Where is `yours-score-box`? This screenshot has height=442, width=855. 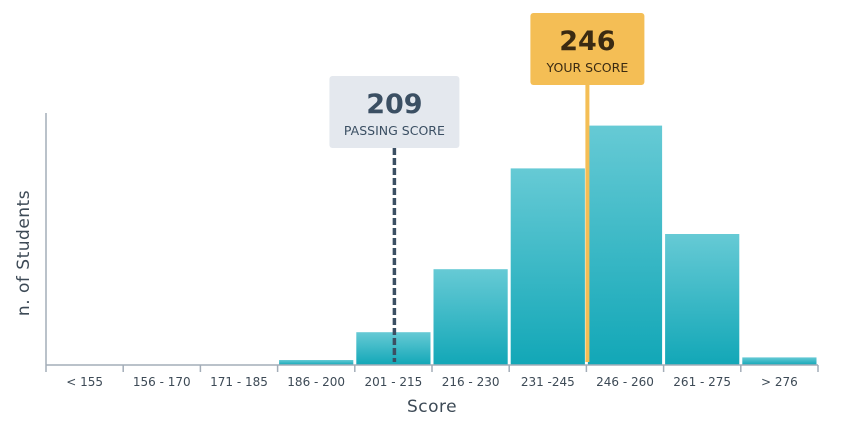 yours-score-box is located at coordinates (587, 49).